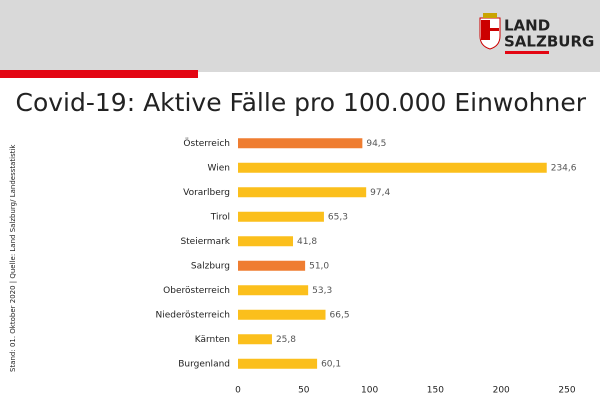 The width and height of the screenshot is (600, 400). Describe the element at coordinates (527, 26) in the screenshot. I see `logo-text: LAND` at that location.